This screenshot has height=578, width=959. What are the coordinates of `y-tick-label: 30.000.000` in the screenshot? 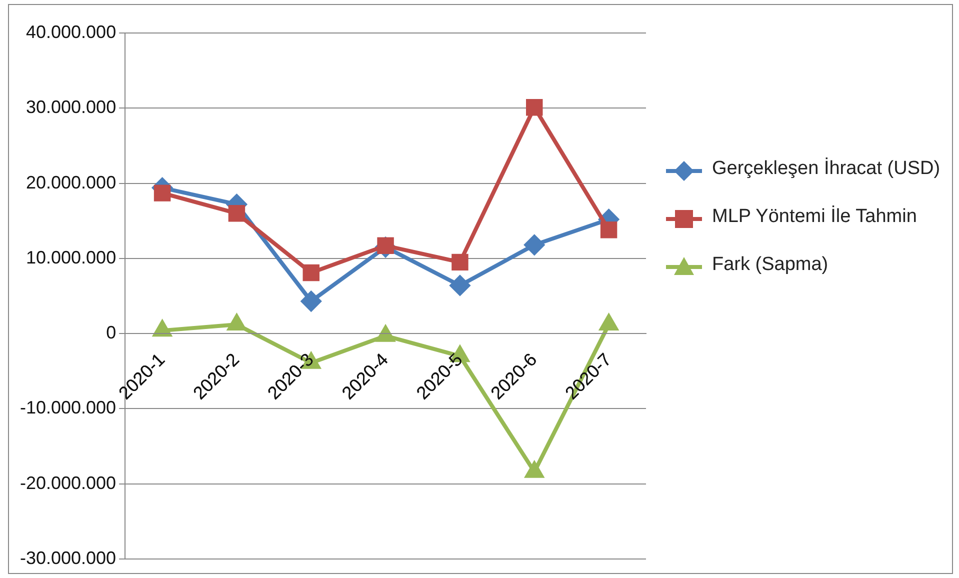 It's located at (71, 107).